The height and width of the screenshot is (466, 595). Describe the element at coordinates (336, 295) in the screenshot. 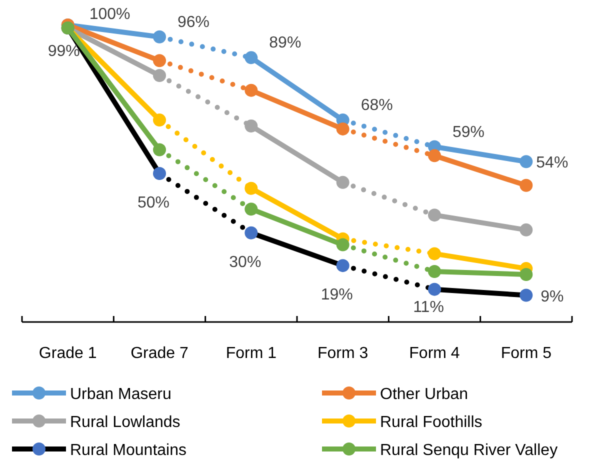

I see `data-label: 19%` at that location.